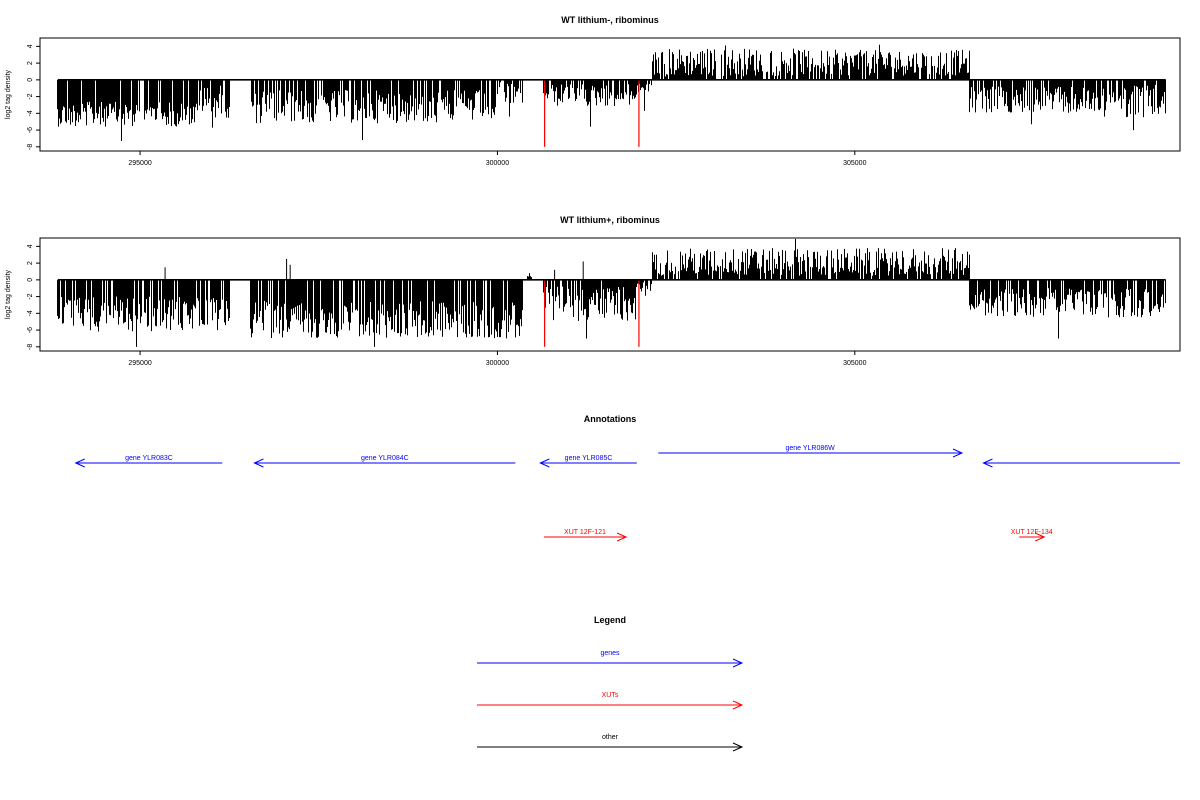 This screenshot has height=800, width=1200. I want to click on annotation-gene-1: gene YLR083C, so click(148, 461).